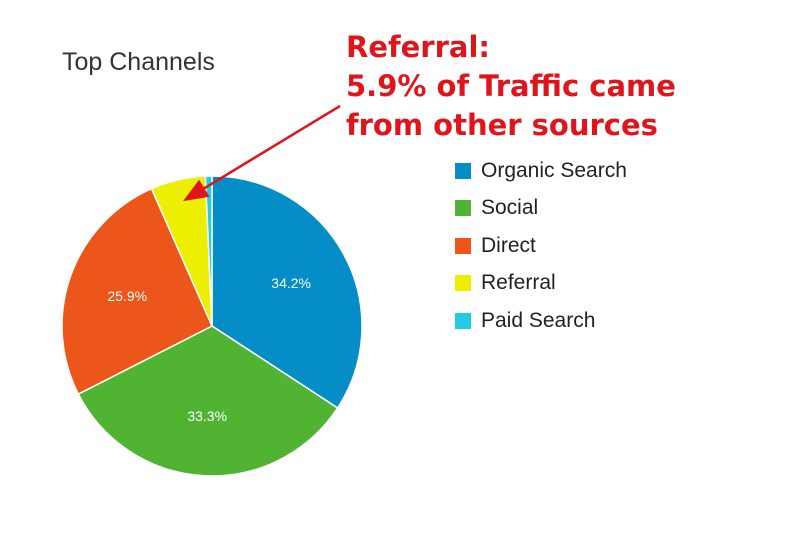  I want to click on legend-item: Paid Search, so click(541, 321).